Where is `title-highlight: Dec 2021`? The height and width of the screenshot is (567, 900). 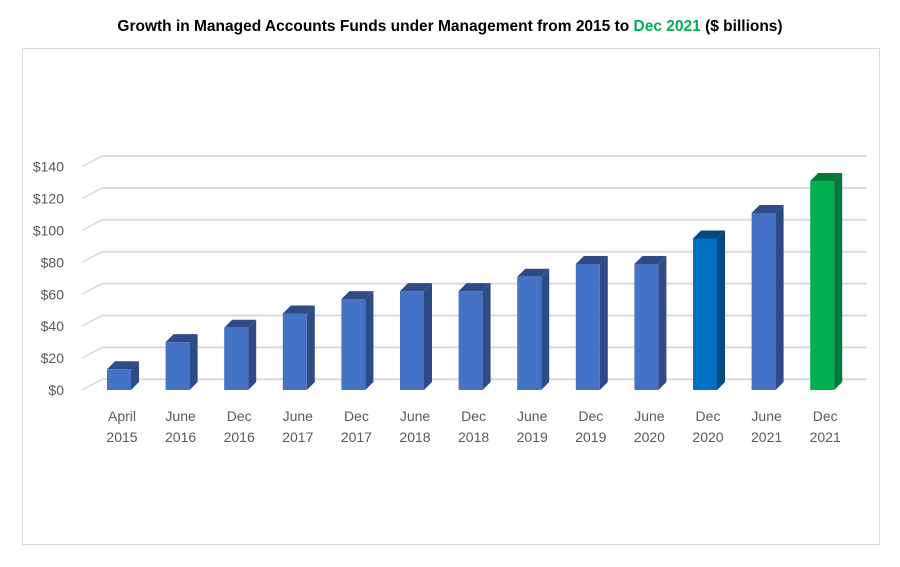
title-highlight: Dec 2021 is located at coordinates (667, 26).